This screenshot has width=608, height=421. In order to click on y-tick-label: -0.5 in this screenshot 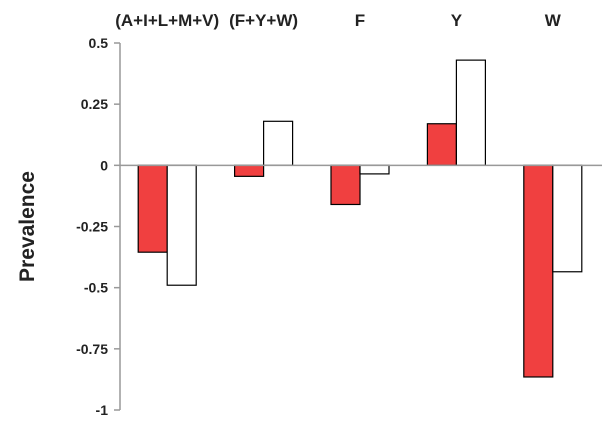, I will do `click(96, 288)`.